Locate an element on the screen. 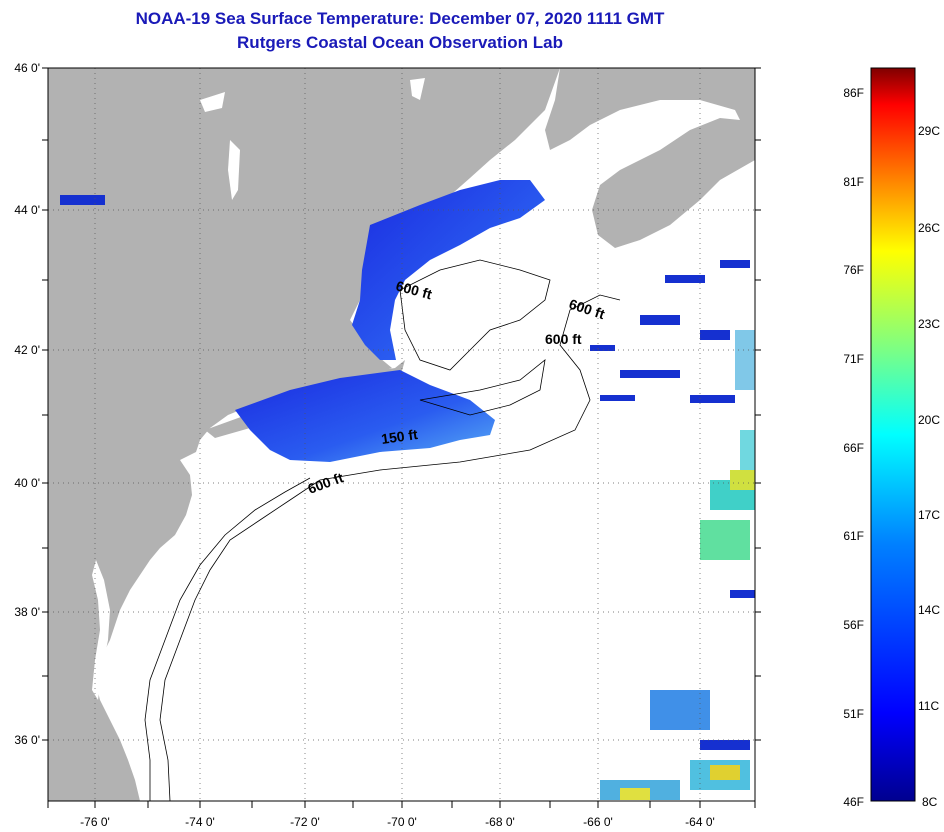 The image size is (944, 832). cb-c-17: 17C is located at coordinates (929, 515).